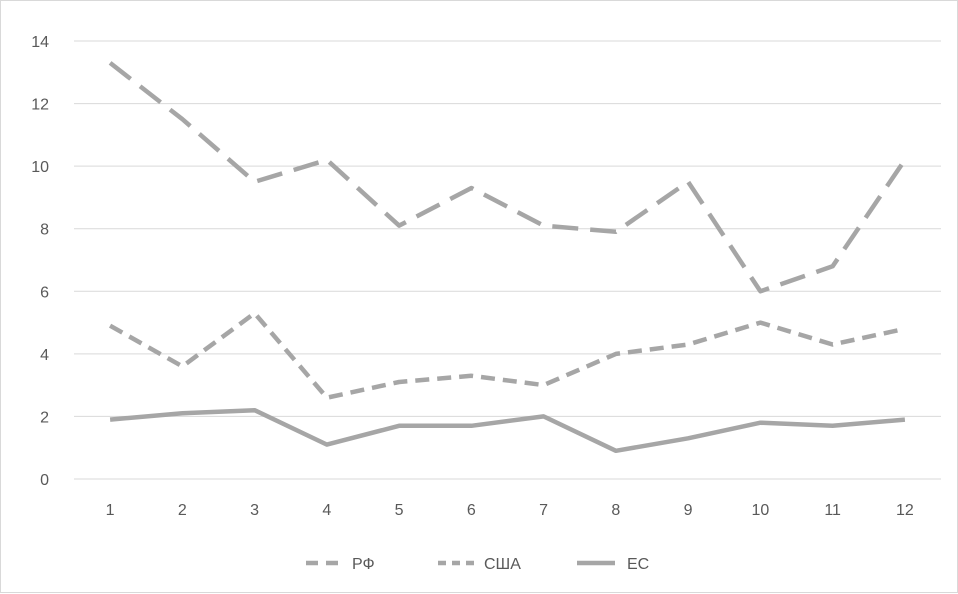 The height and width of the screenshot is (594, 958). What do you see at coordinates (760, 510) in the screenshot?
I see `x-tick-label: 10` at bounding box center [760, 510].